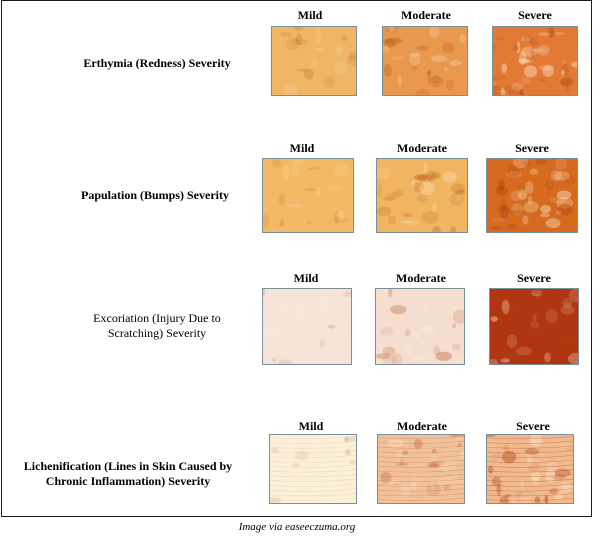 This screenshot has height=538, width=594. What do you see at coordinates (307, 326) in the screenshot?
I see `row3-swatch-mild` at bounding box center [307, 326].